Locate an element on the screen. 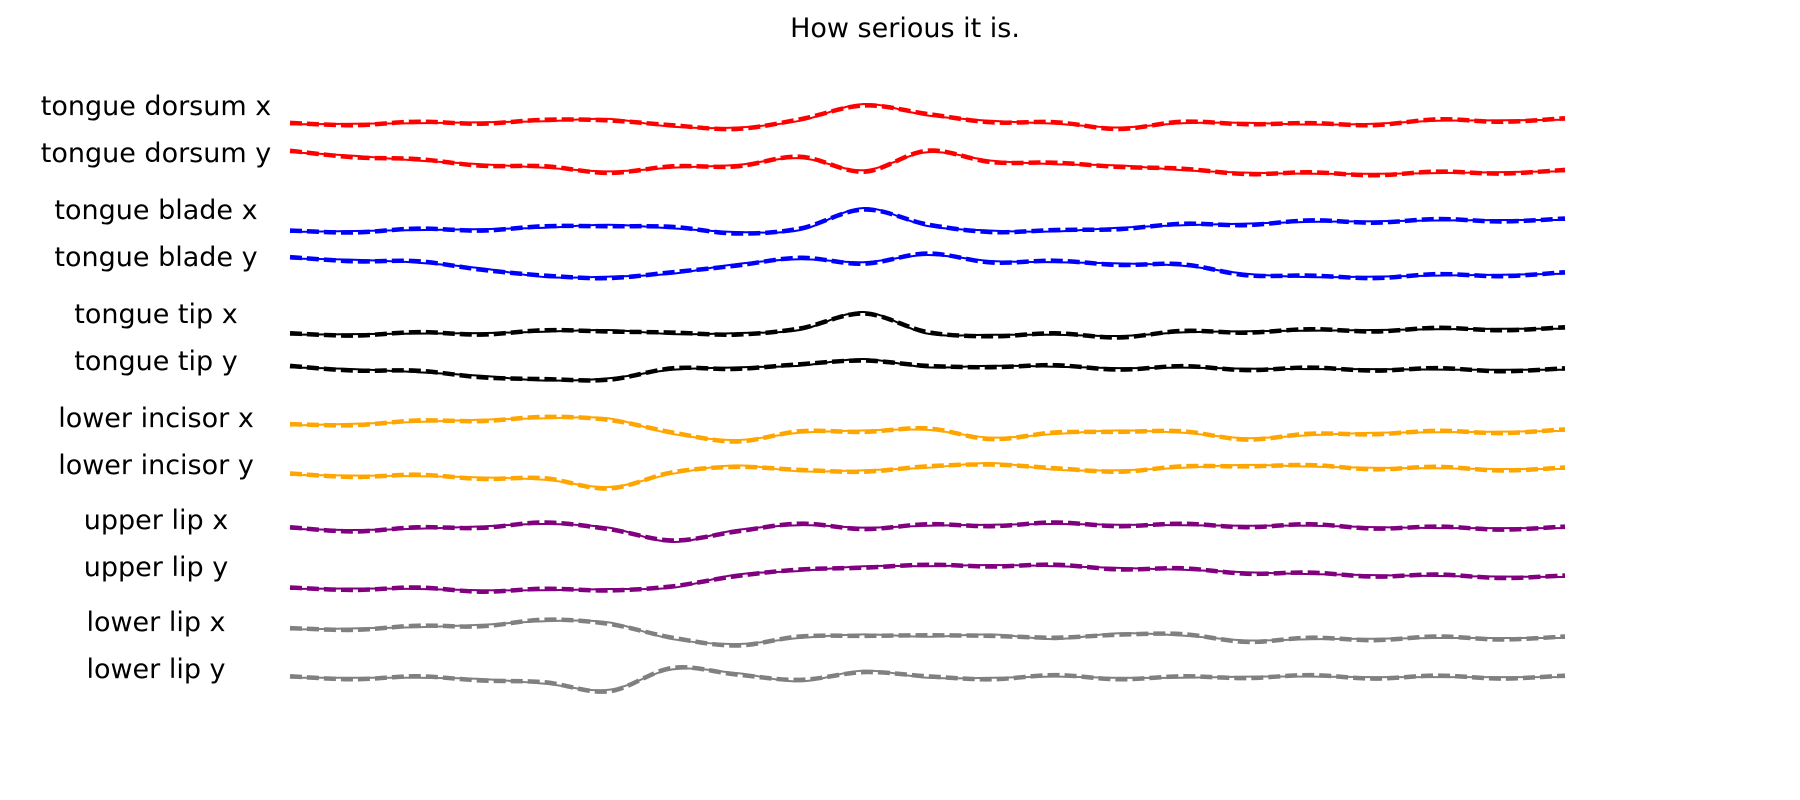 The width and height of the screenshot is (1800, 800). label-tongue-dorsum-x: tongue dorsum x is located at coordinates (156, 106).